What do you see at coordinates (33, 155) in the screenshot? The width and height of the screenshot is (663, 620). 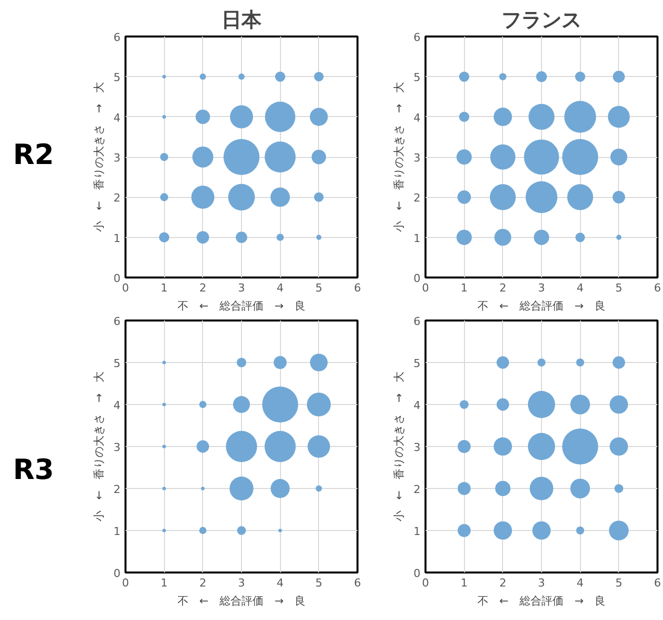 I see `text: R2` at bounding box center [33, 155].